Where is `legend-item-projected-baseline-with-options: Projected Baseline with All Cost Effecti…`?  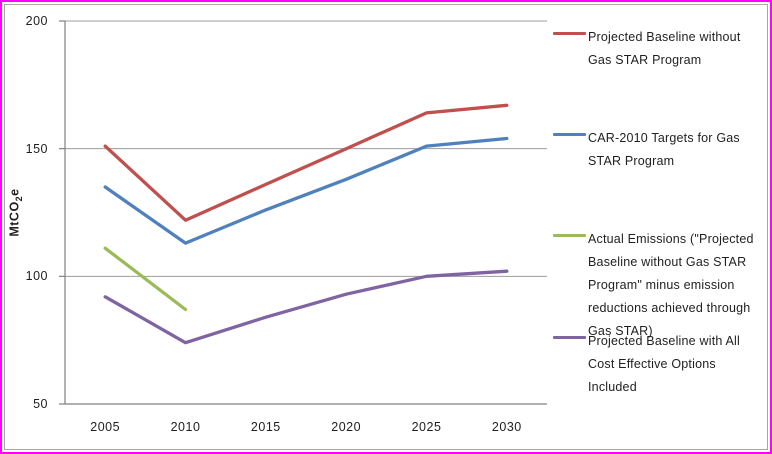
legend-item-projected-baseline-with-options: Projected Baseline with All Cost Effecti… is located at coordinates (660, 364).